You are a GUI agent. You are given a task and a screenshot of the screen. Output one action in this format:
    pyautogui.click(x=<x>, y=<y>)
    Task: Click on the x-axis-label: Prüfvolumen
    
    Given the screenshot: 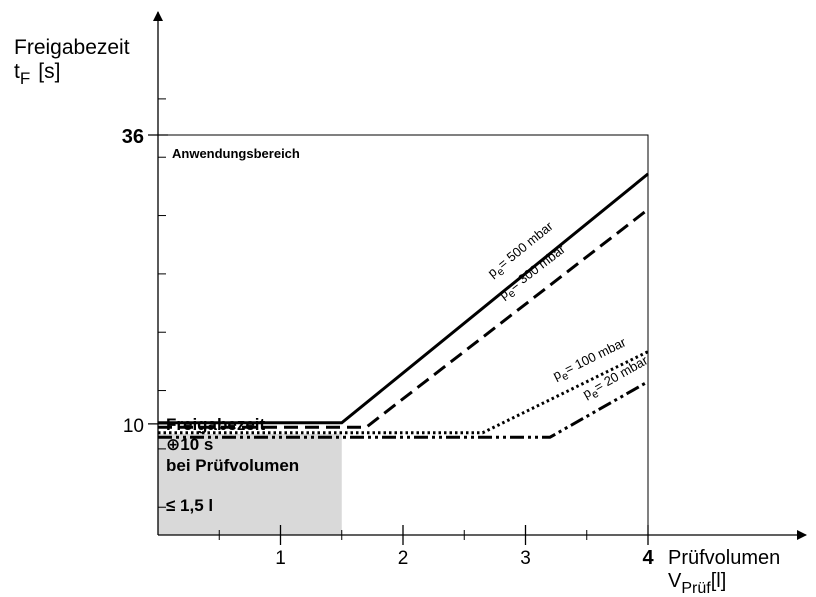 What is the action you would take?
    pyautogui.click(x=724, y=558)
    